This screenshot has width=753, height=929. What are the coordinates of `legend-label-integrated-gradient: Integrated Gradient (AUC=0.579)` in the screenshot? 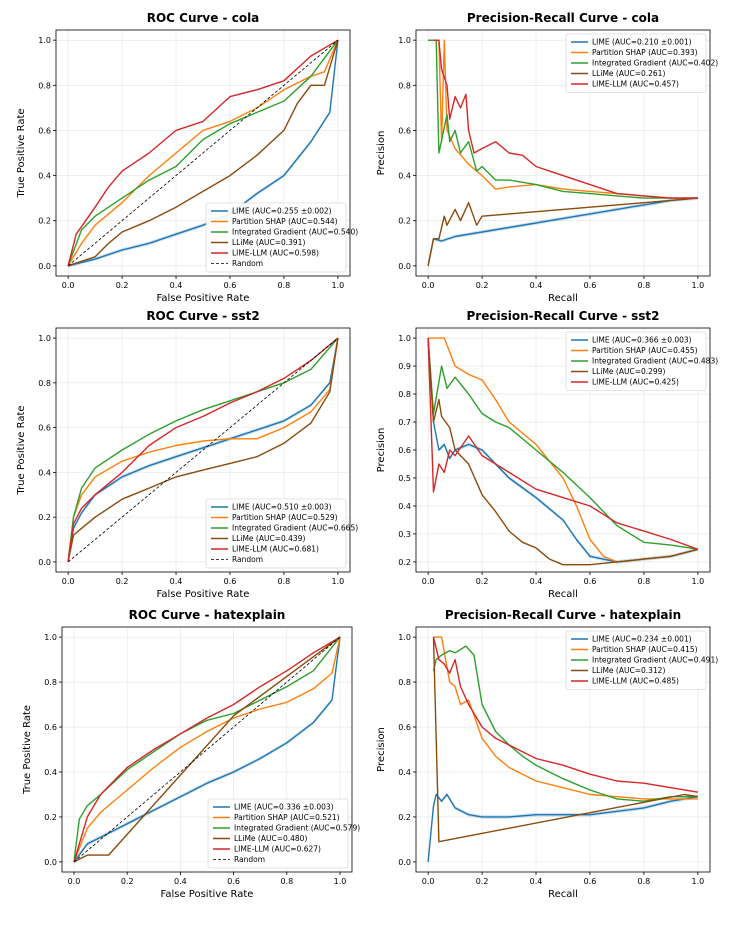 It's located at (297, 828).